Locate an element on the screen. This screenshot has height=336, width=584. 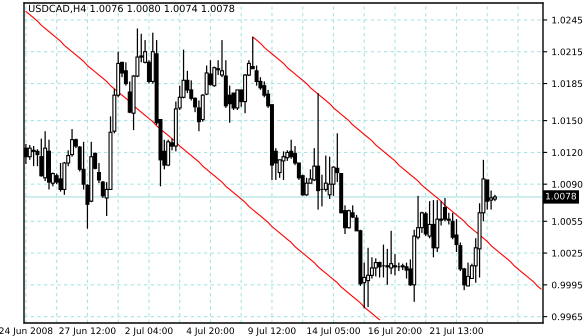
chart-title: USDCAD,H4 1.0076 1.0080 1.0074 1.0078 is located at coordinates (131, 9).